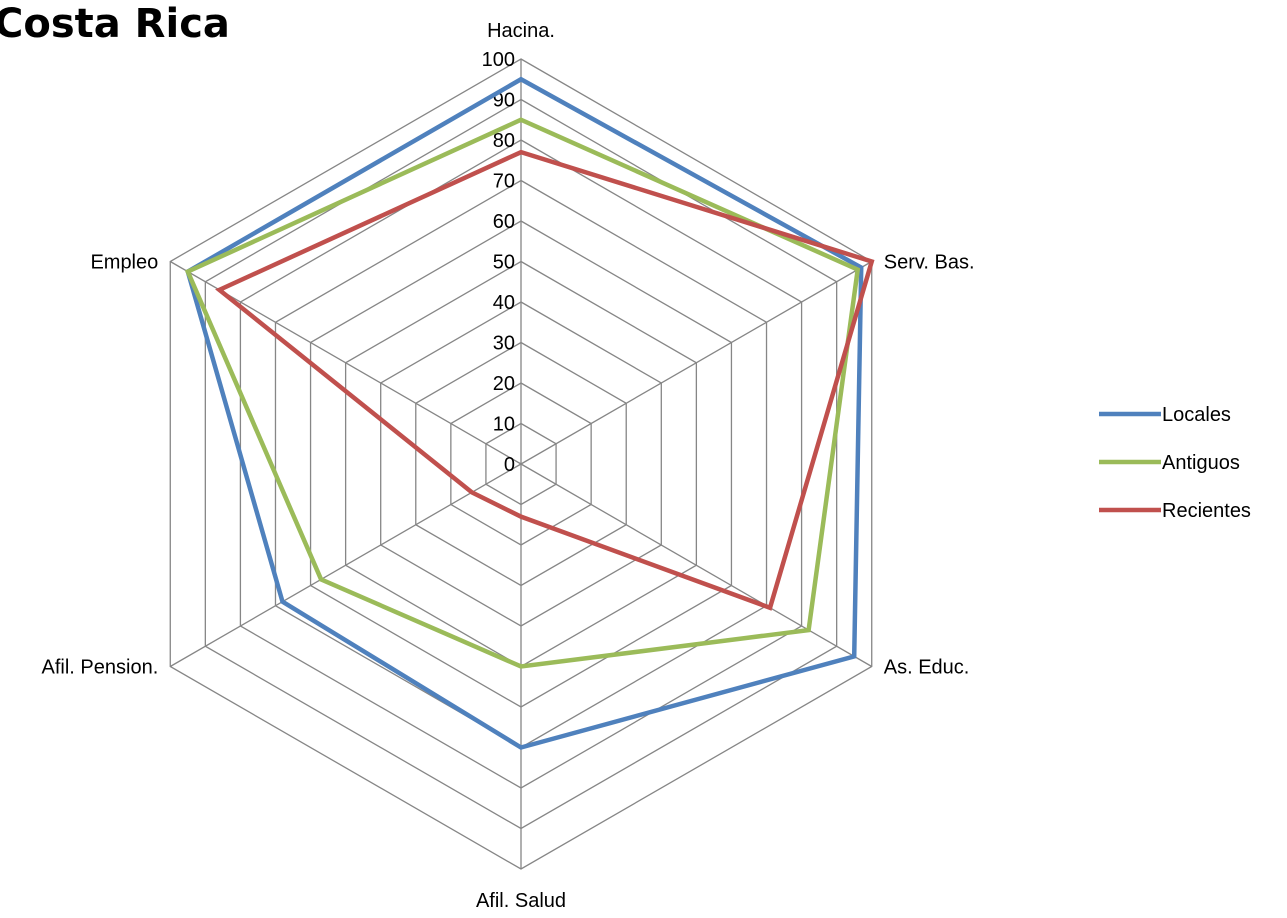 The height and width of the screenshot is (918, 1287). I want to click on tick-label-30: 30, so click(504, 344).